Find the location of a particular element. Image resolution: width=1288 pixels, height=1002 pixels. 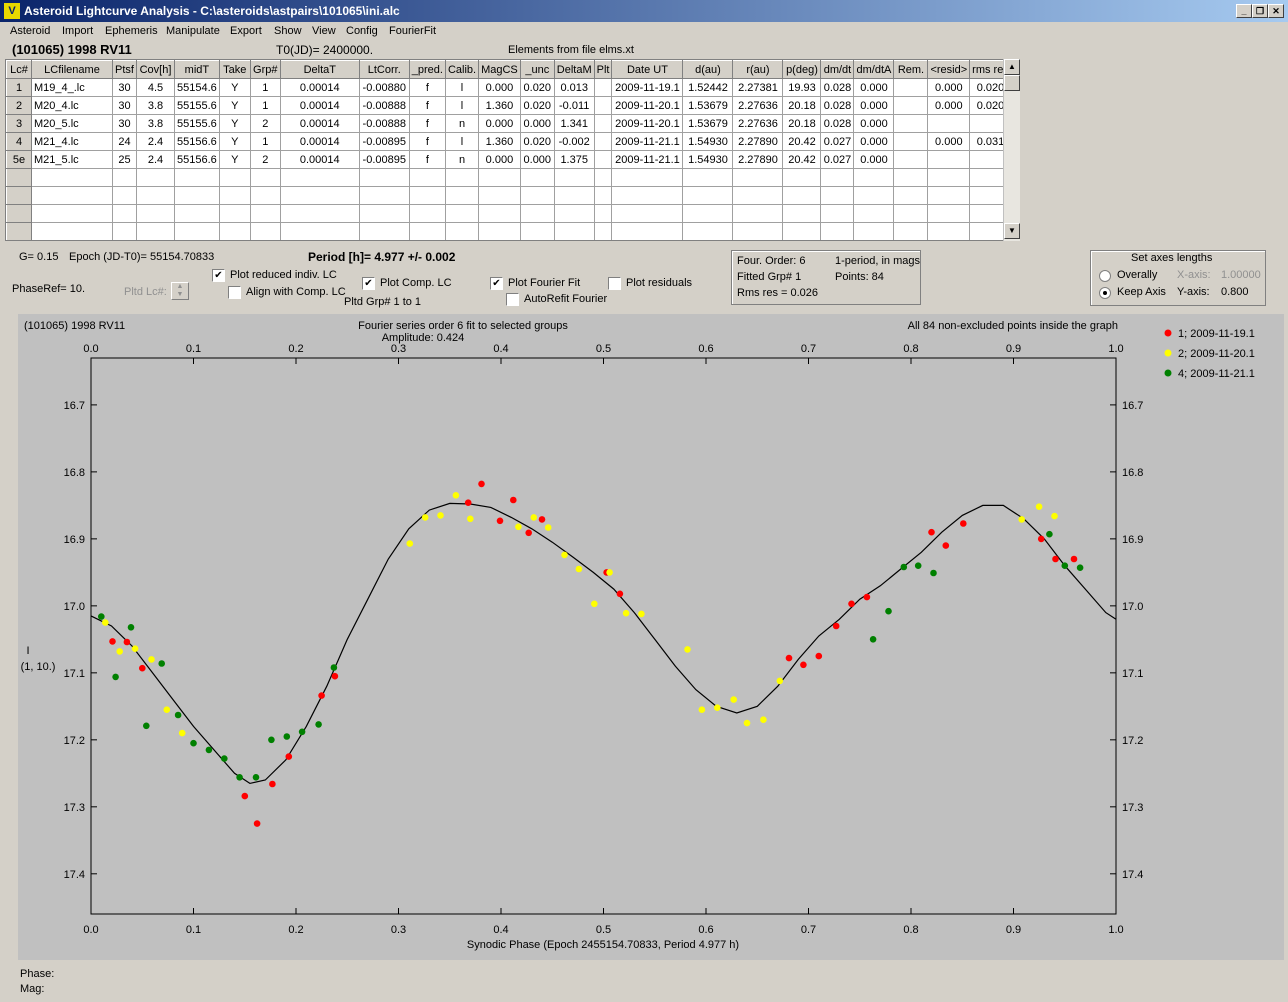

scroll-down-icon: ▼ is located at coordinates (1012, 231).